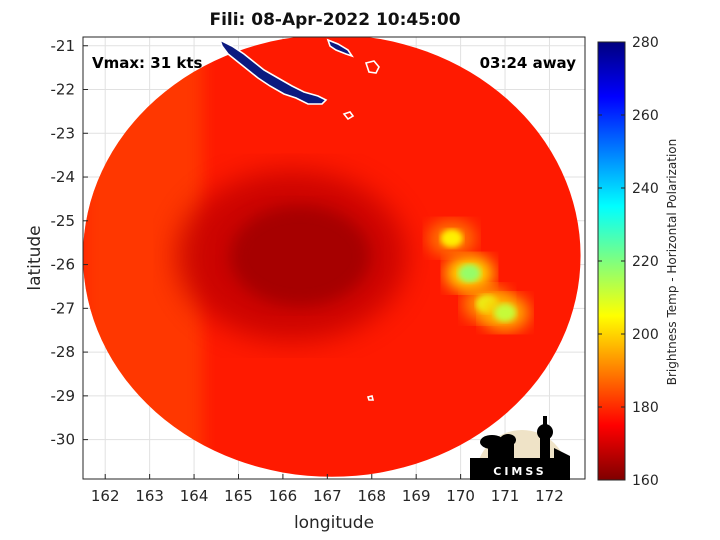  Describe the element at coordinates (334, 523) in the screenshot. I see `x-axis-label: longitude` at that location.